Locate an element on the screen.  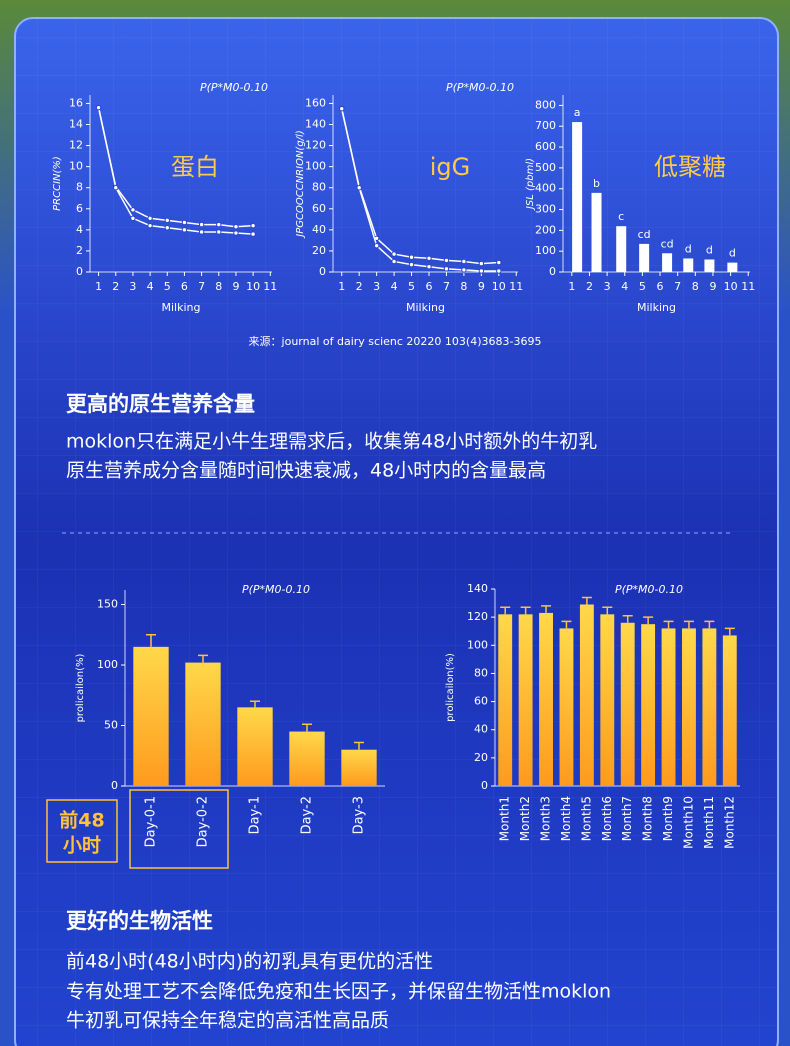
x-tick-label: Month9 is located at coordinates (668, 818).